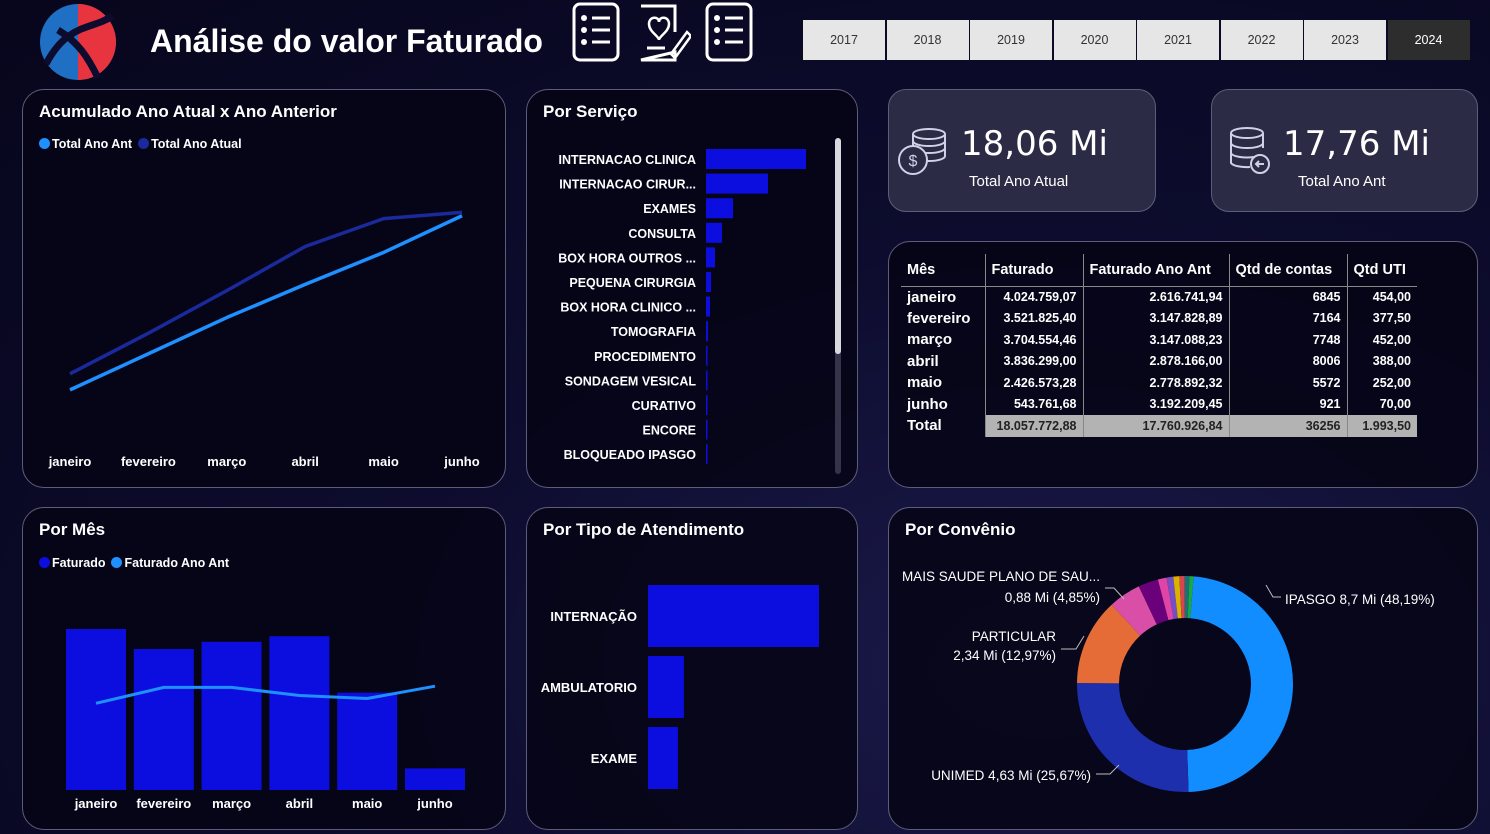  What do you see at coordinates (1159, 340) in the screenshot?
I see `table-row: março 3.704.554,46 3.147.088,23 7748 452,00` at bounding box center [1159, 340].